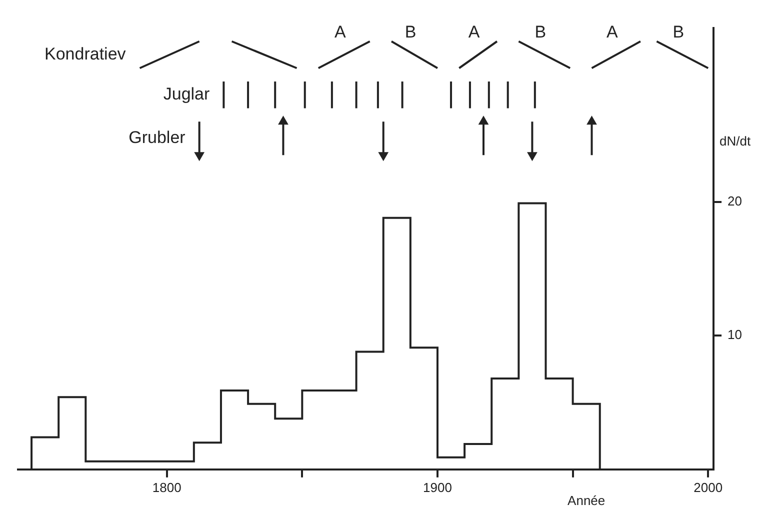  What do you see at coordinates (85, 54) in the screenshot?
I see `series-label: Kondratiev` at bounding box center [85, 54].